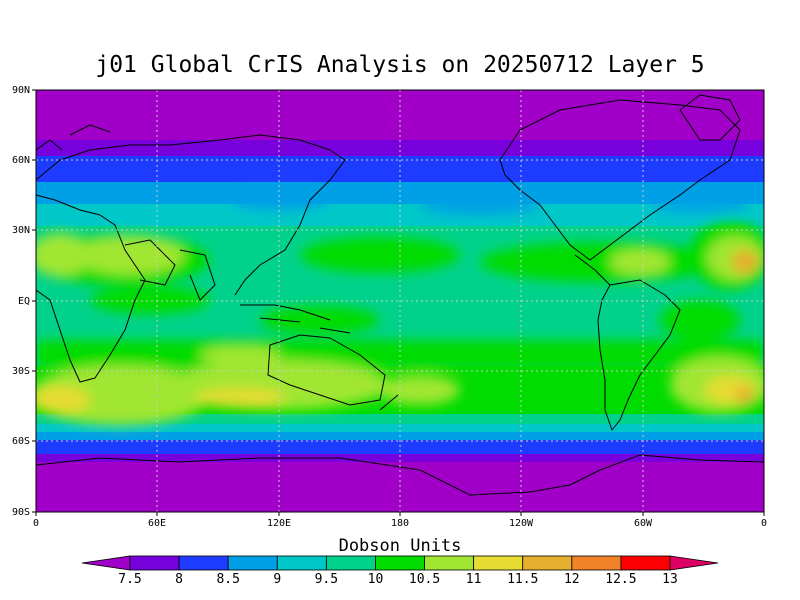  Describe the element at coordinates (424, 579) in the screenshot. I see `colorbar-tick-label: 10.5` at that location.